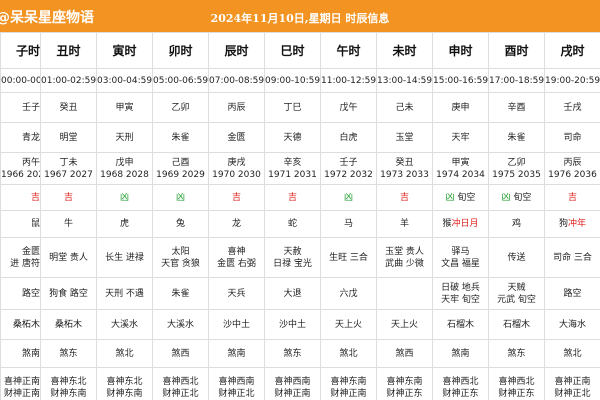 Image resolution: width=600 pixels, height=400 pixels. I want to click on text: 喜神, so click(236, 251).